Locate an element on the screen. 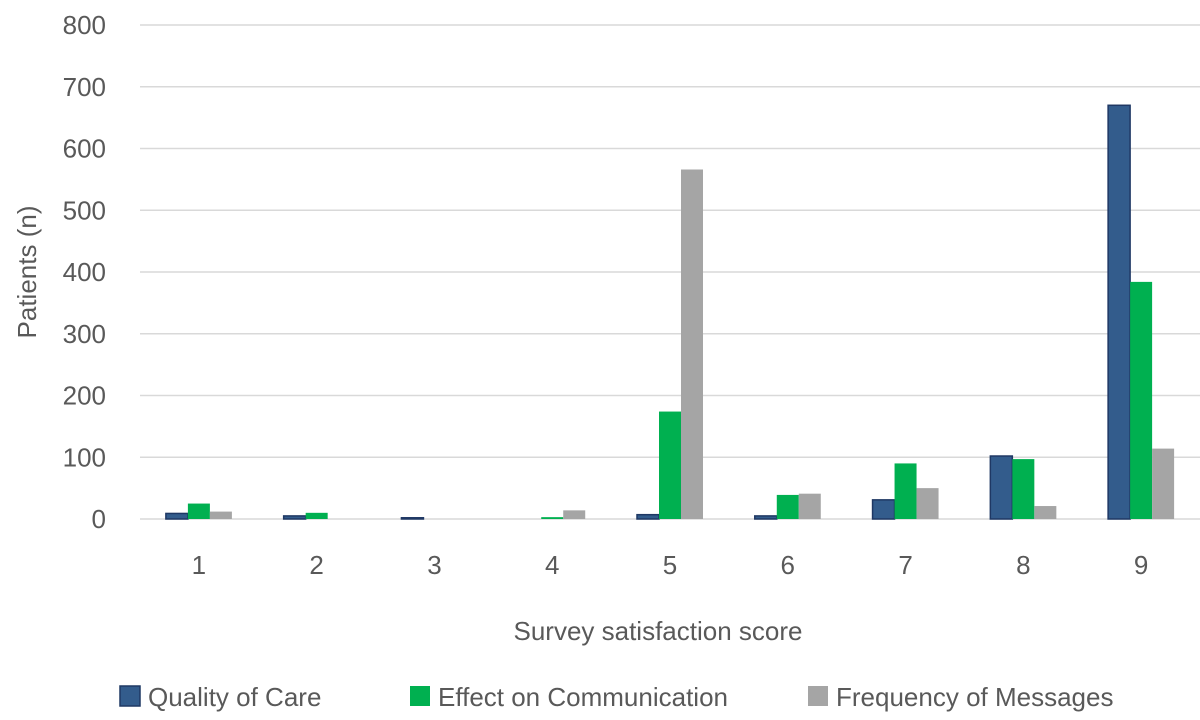  y-tick-label: 100 is located at coordinates (84, 457).